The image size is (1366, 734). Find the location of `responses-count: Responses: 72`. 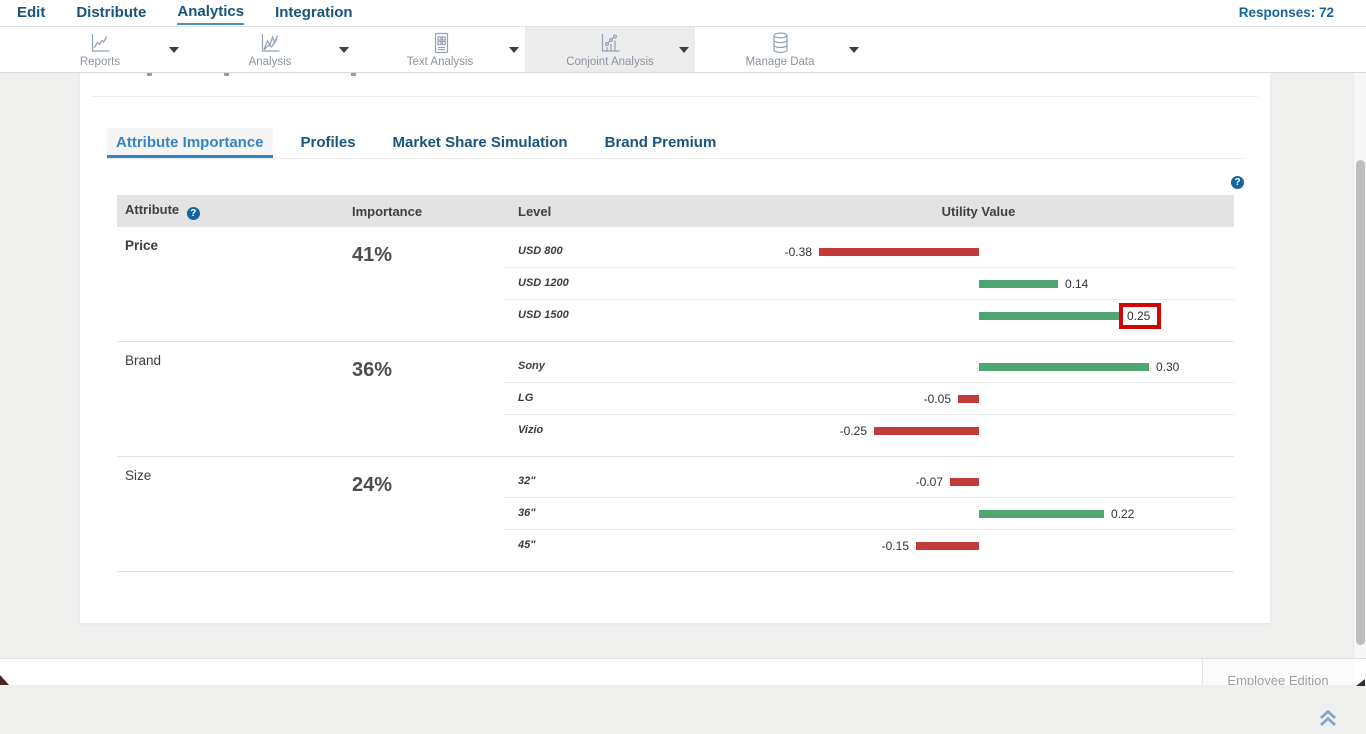

responses-count: Responses: 72 is located at coordinates (1286, 12).